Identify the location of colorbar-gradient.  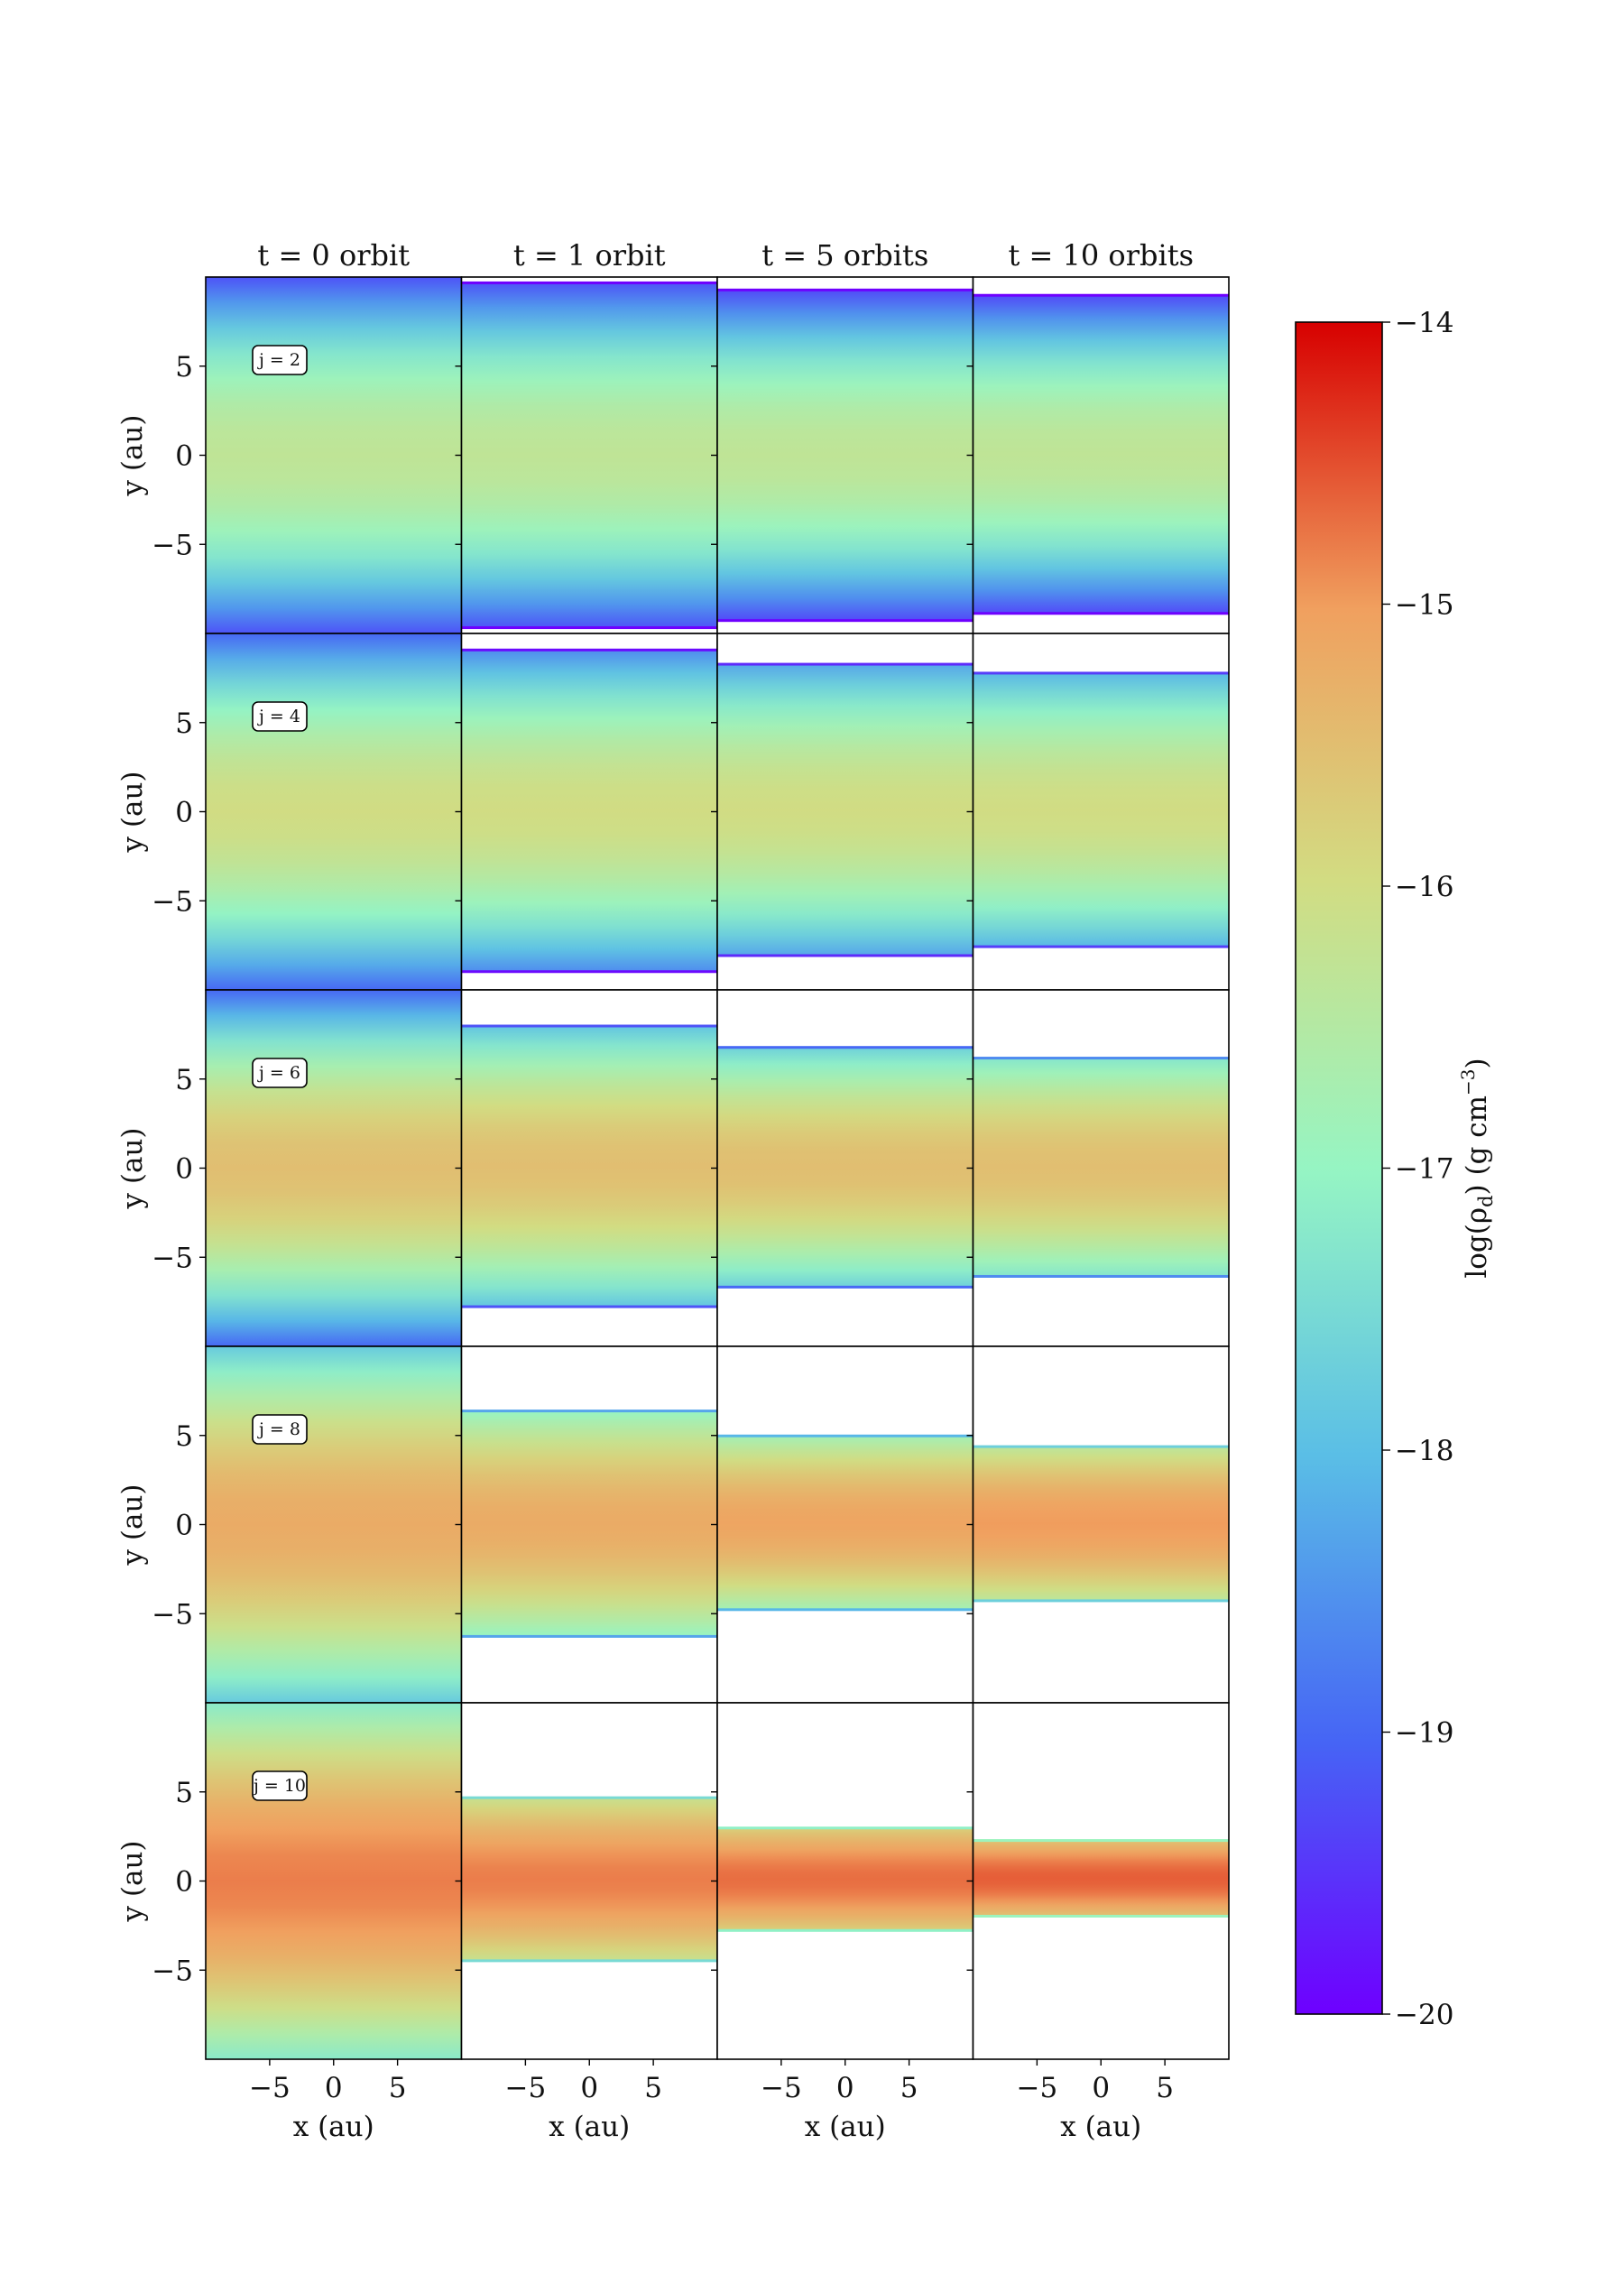
(1339, 1168).